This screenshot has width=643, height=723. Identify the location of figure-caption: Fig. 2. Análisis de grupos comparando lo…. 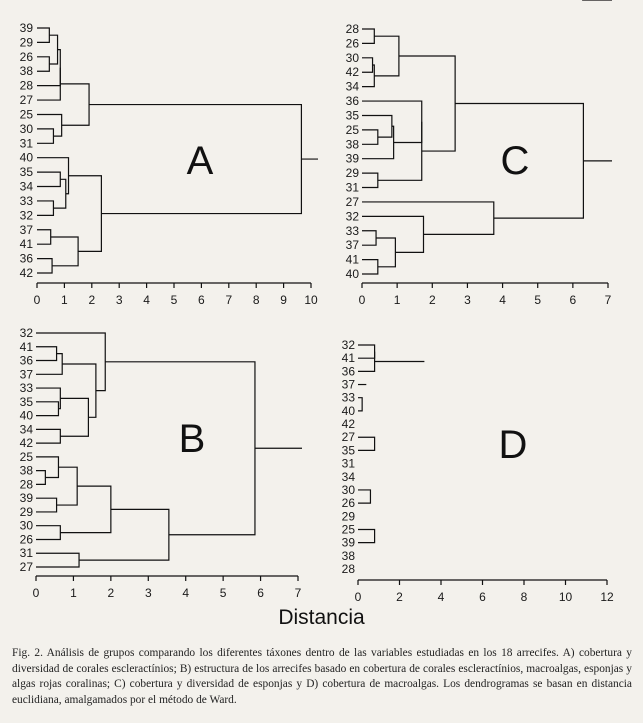
(322, 676).